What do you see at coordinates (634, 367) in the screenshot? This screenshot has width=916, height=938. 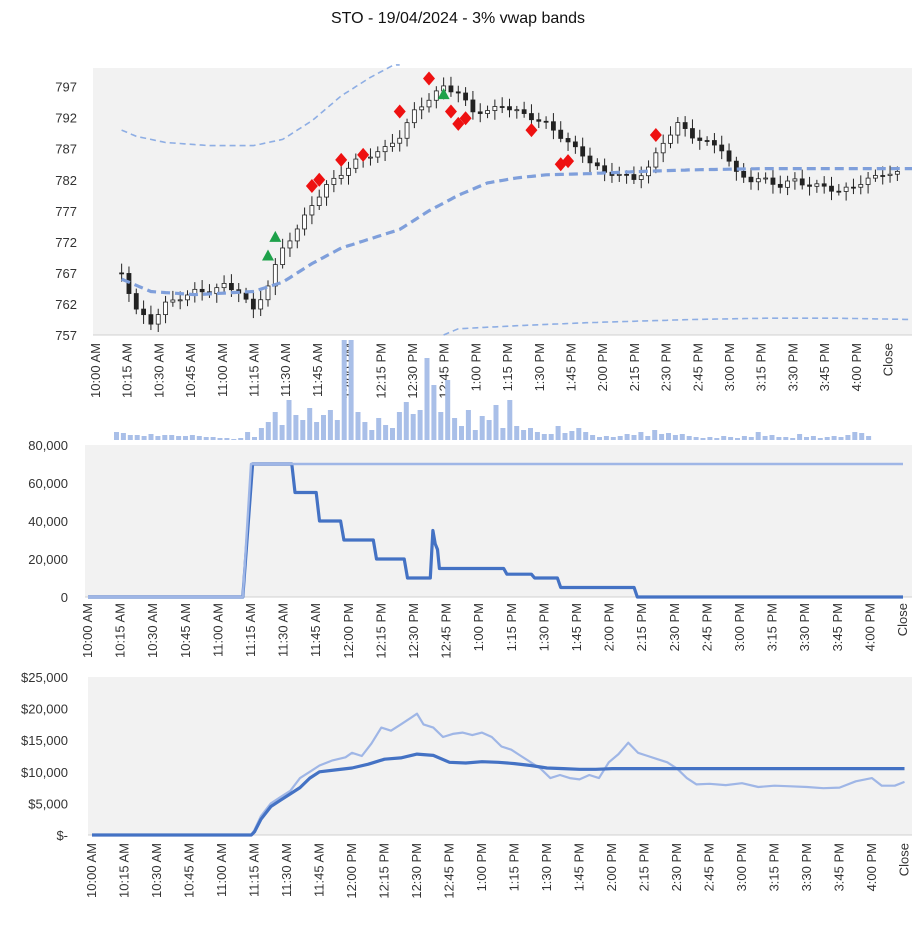 I see `price-x-tick: 2:15 PM` at bounding box center [634, 367].